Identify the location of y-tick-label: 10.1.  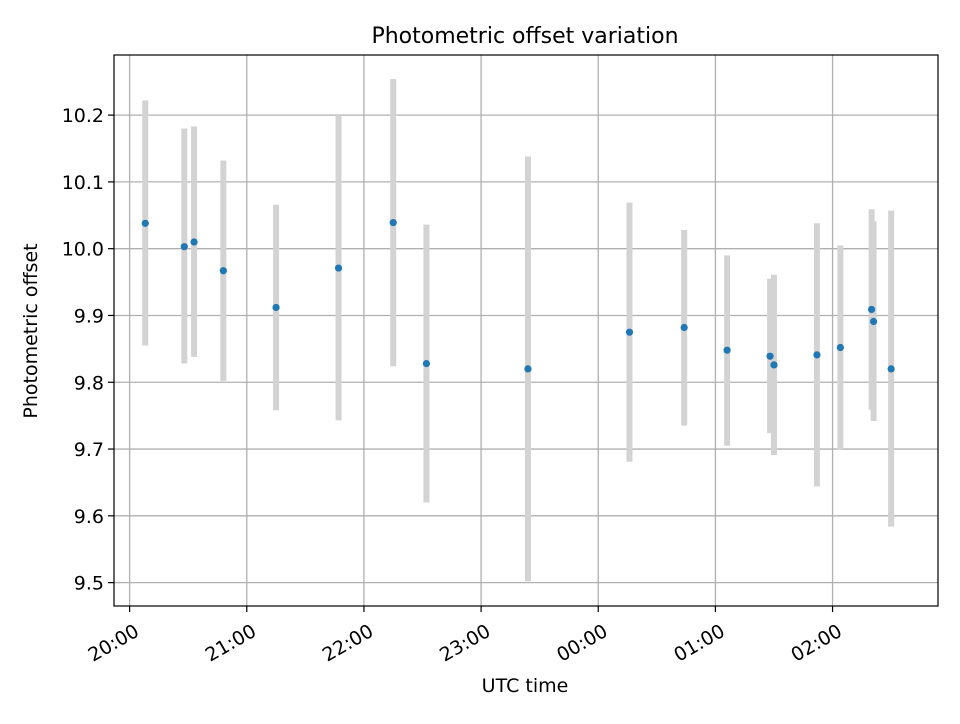
(83, 183).